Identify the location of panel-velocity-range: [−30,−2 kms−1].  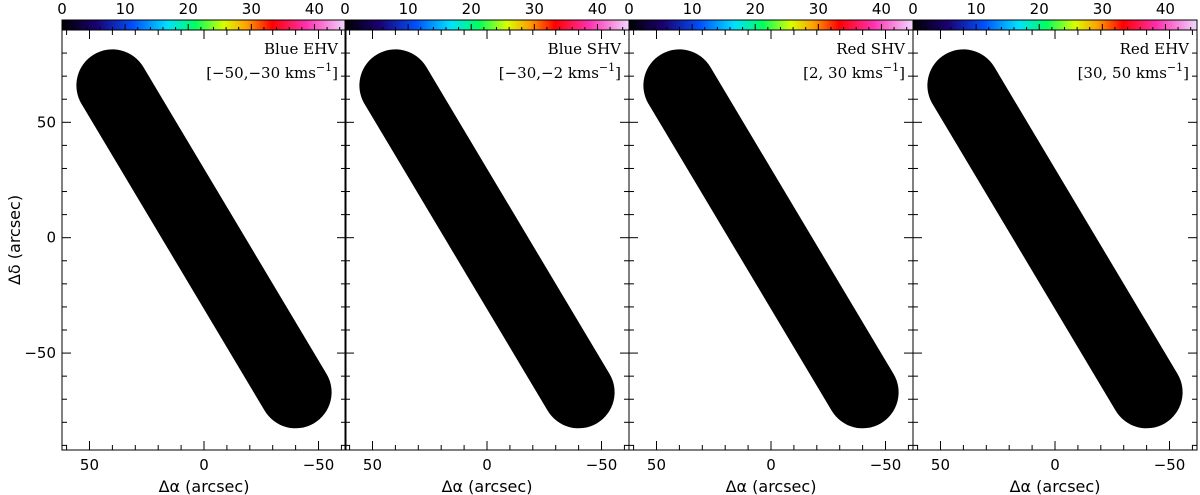
(560, 71).